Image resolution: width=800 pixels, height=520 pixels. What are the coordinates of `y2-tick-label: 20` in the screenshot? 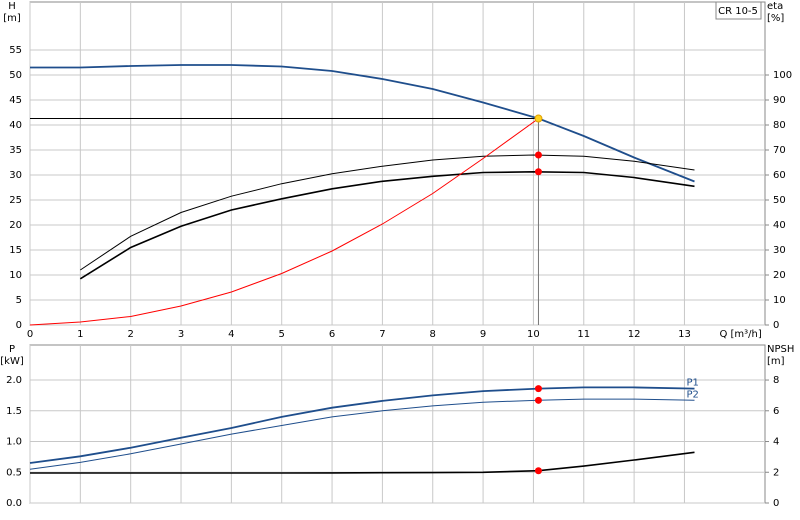 It's located at (779, 275).